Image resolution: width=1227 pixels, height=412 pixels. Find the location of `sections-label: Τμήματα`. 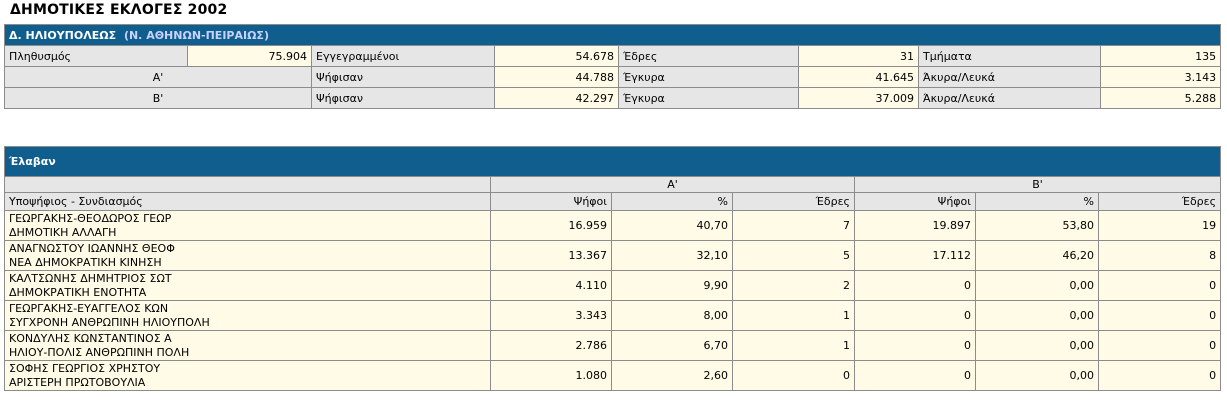

sections-label: Τμήματα is located at coordinates (1009, 56).